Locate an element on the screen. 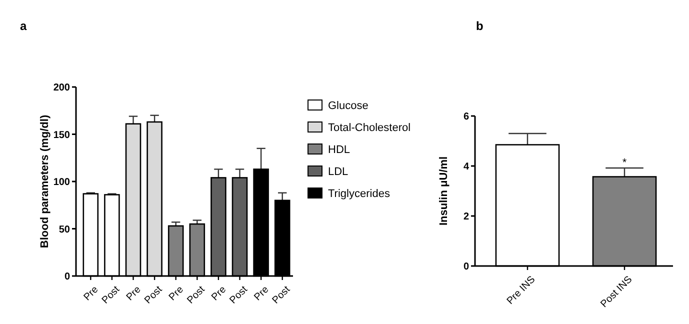 The image size is (689, 324). legend-label: Glucose is located at coordinates (348, 106).